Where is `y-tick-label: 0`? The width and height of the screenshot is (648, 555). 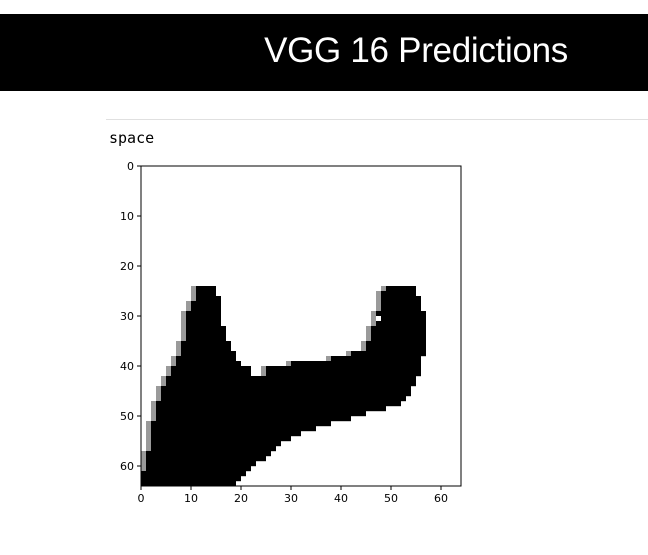 y-tick-label: 0 is located at coordinates (130, 166).